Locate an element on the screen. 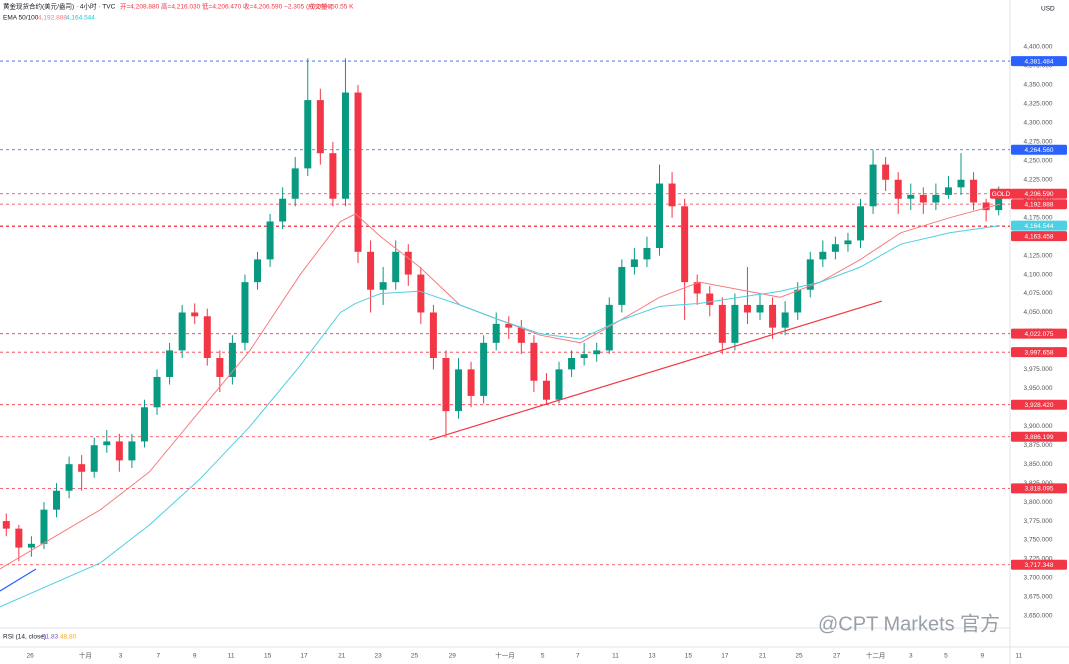 This screenshot has width=1069, height=664. currency-label: USD is located at coordinates (1048, 9).